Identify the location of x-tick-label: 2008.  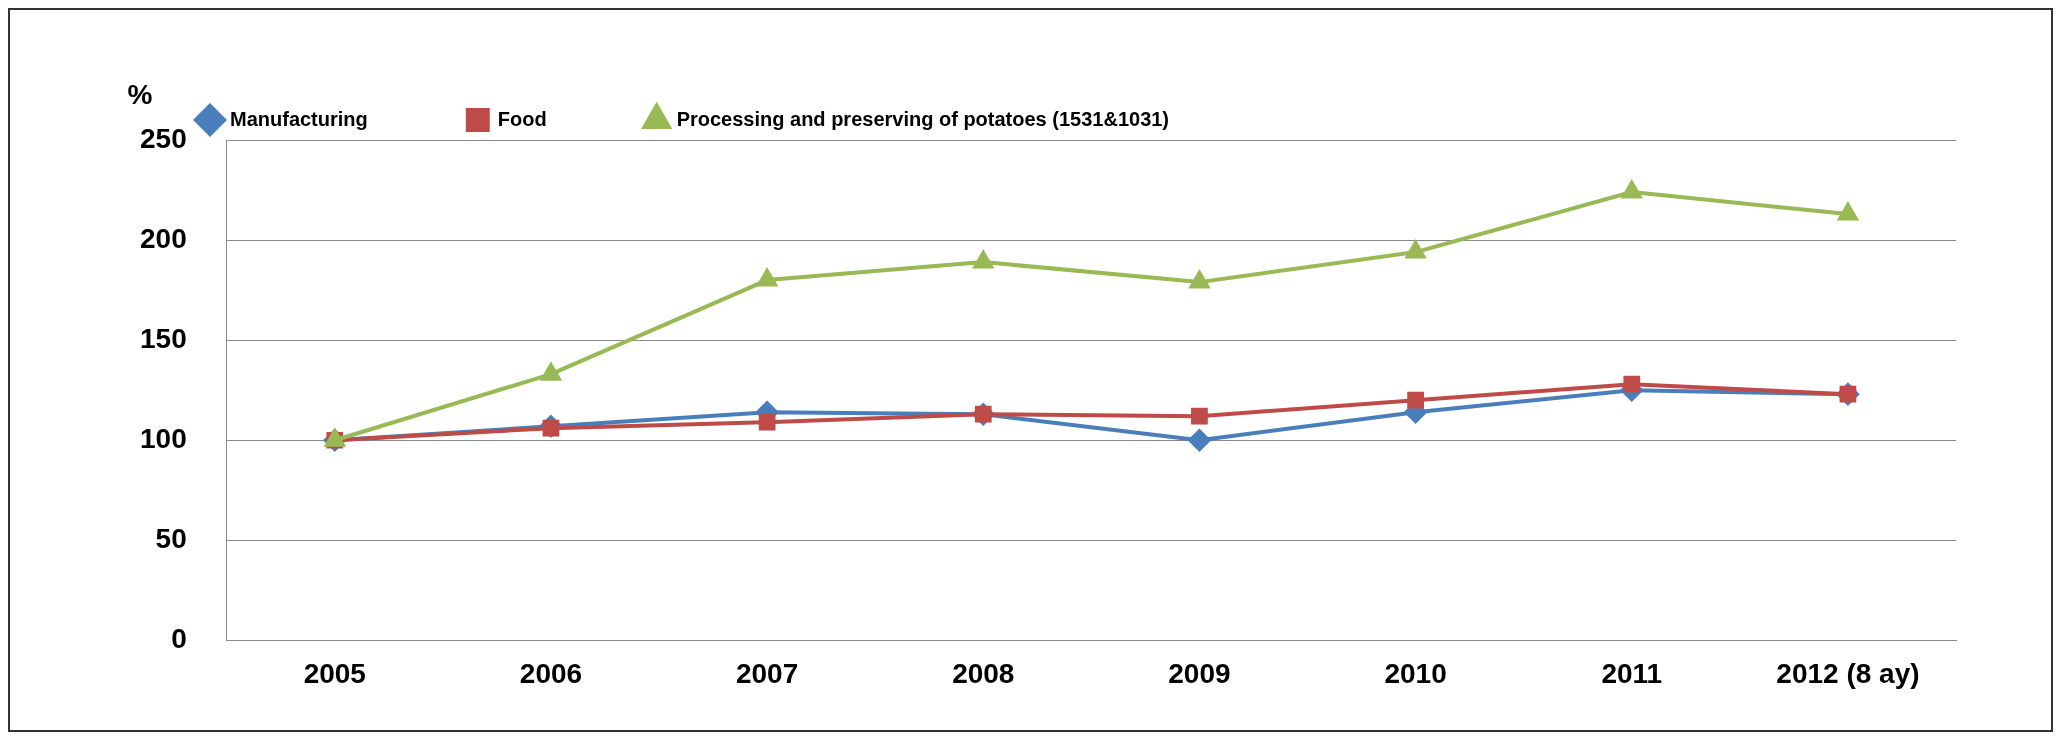
(983, 673).